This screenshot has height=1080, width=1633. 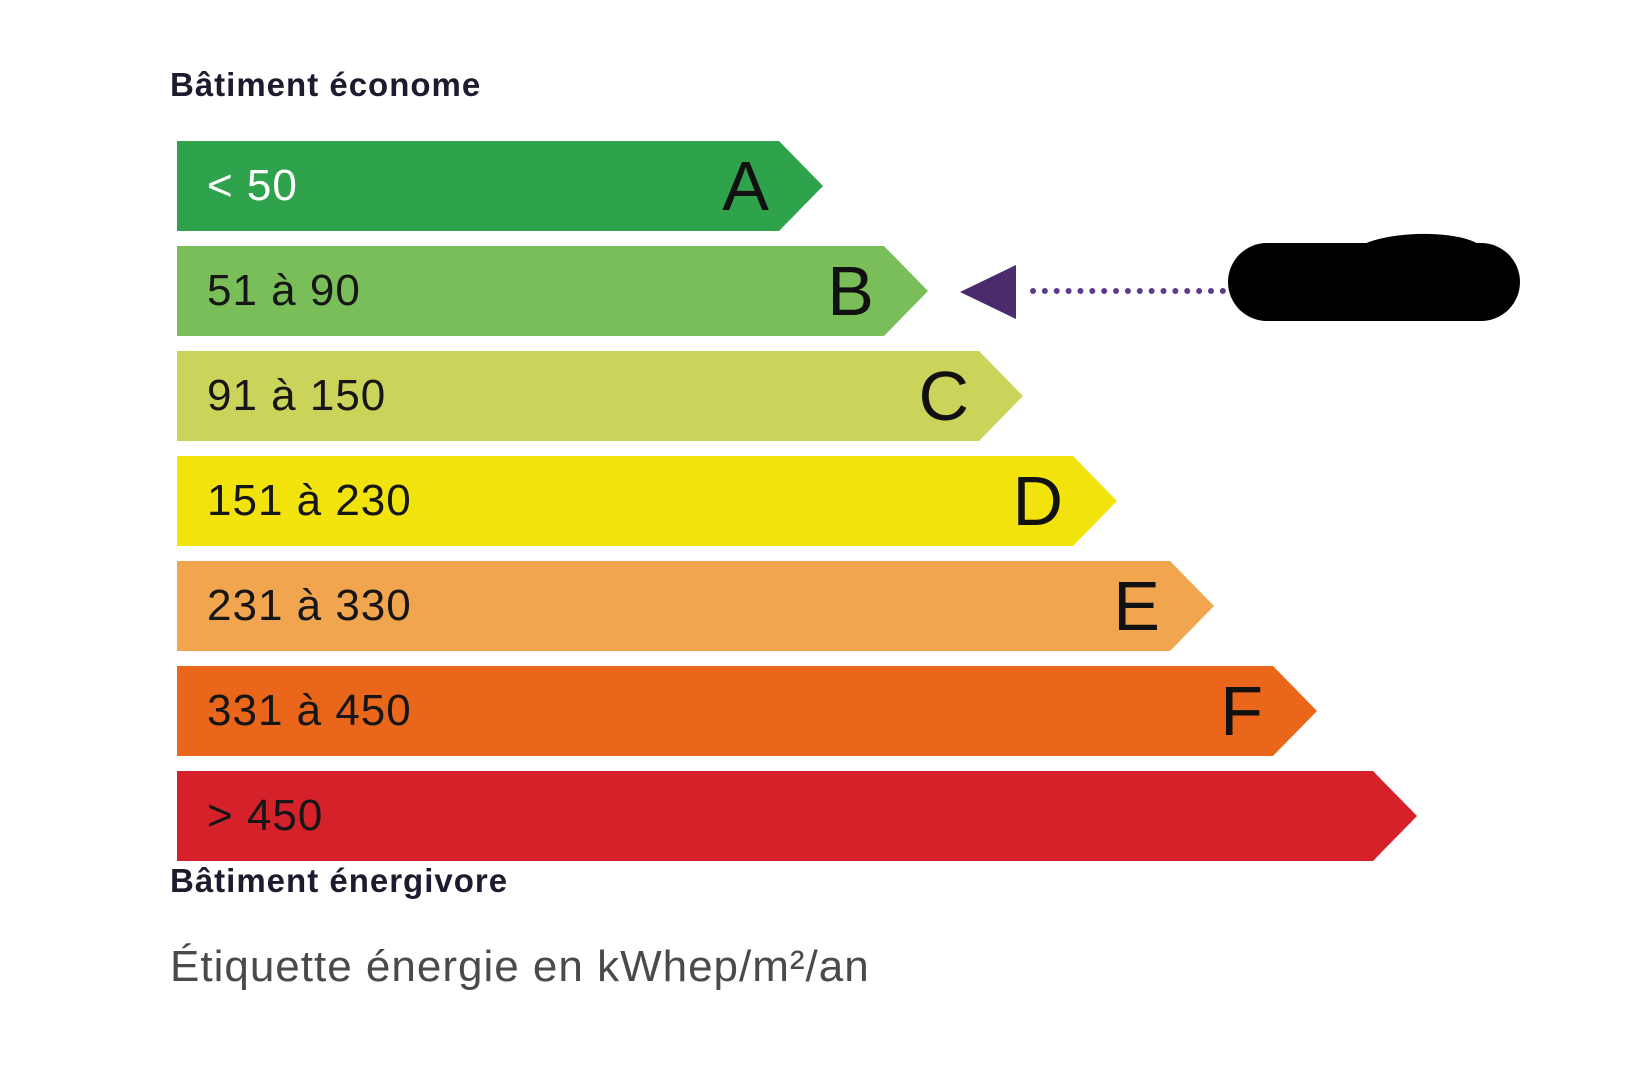 I want to click on energy-class-letter: E, so click(x=1136, y=606).